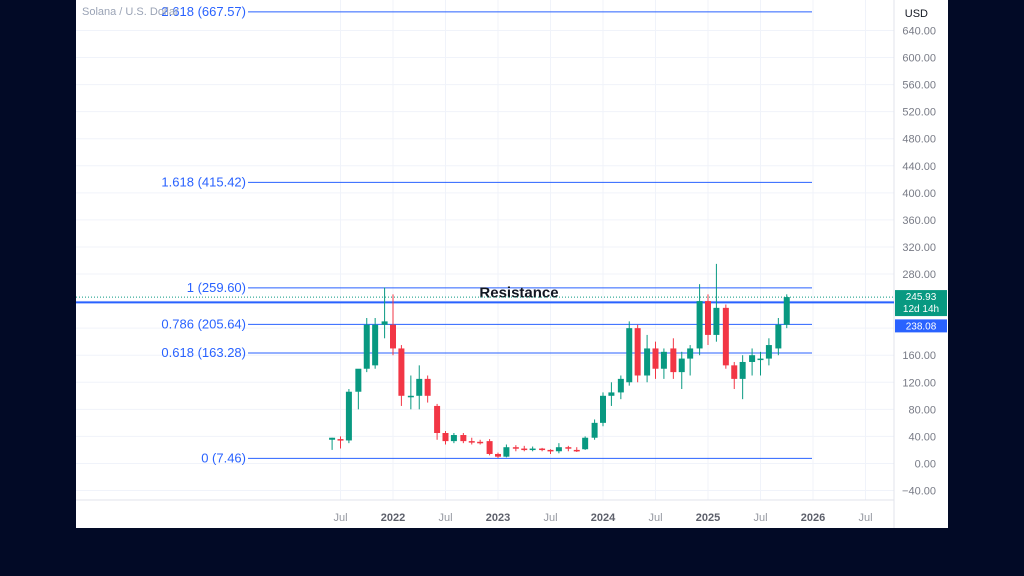  What do you see at coordinates (921, 309) in the screenshot?
I see `countdown-text: 12d 14h` at bounding box center [921, 309].